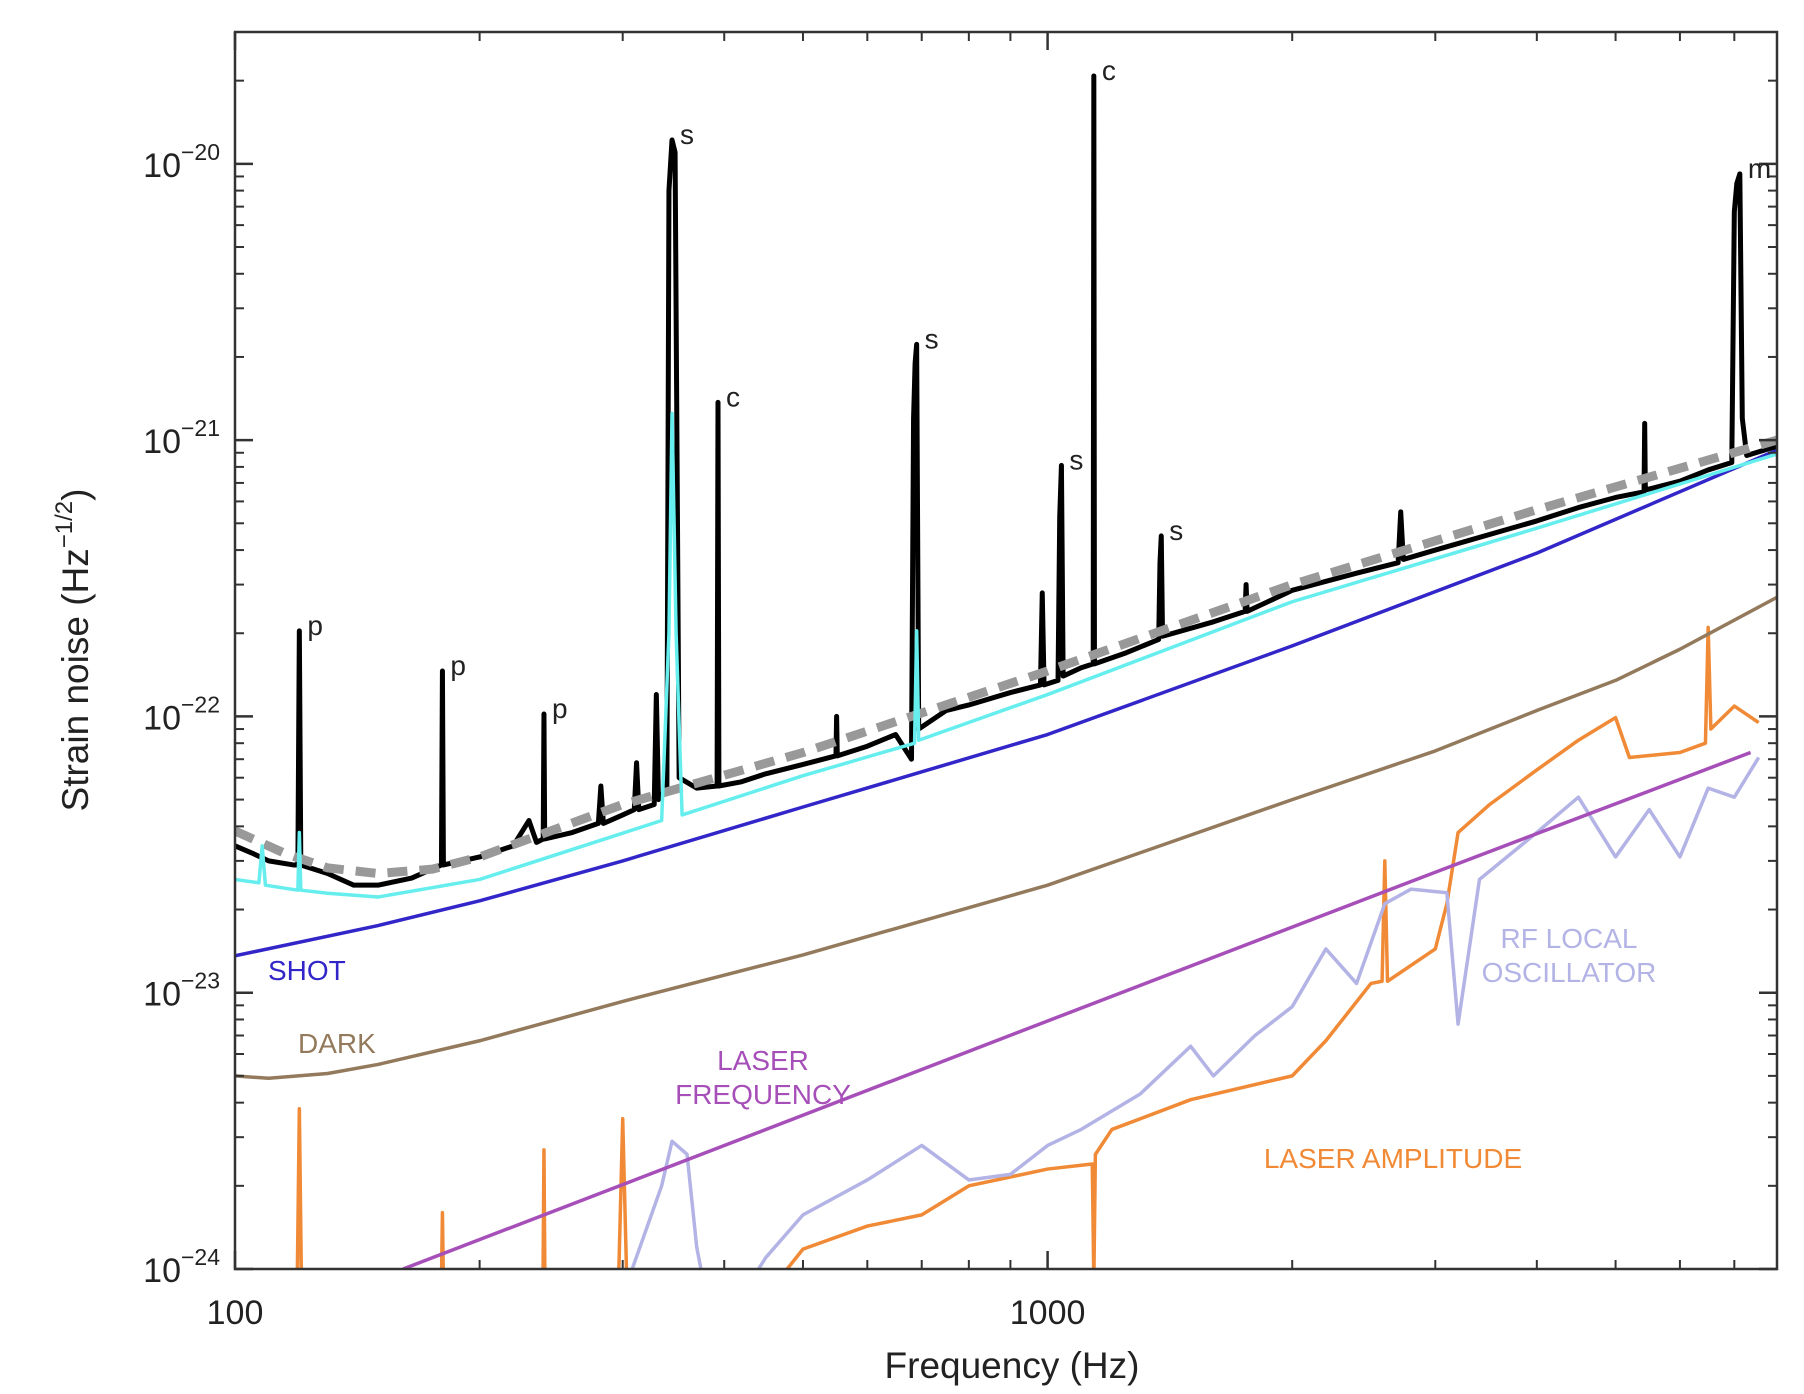  Describe the element at coordinates (75, 679) in the screenshot. I see `y-axis-title-part: Strain noise (Hz` at that location.